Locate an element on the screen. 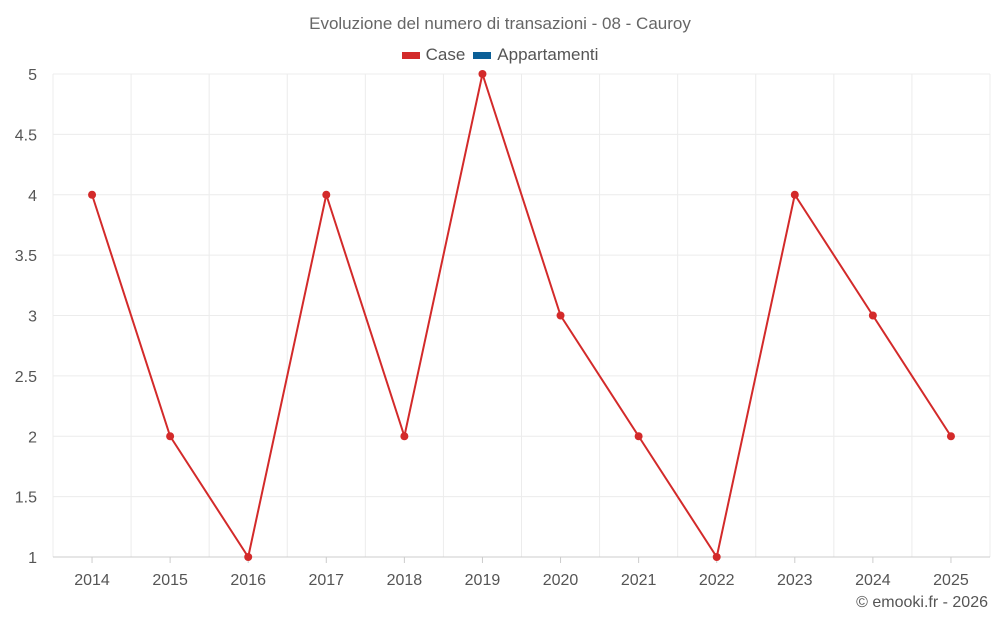  y-tick-label: 3 is located at coordinates (32, 317).